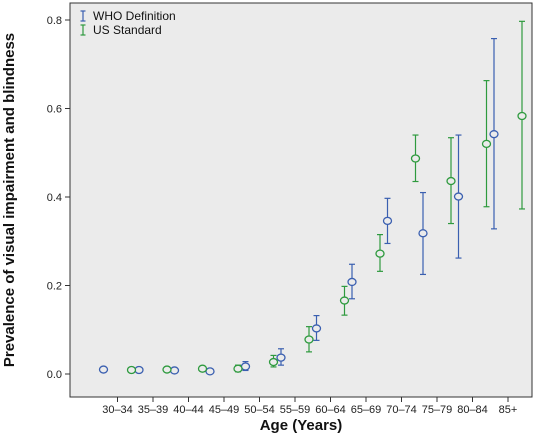 This screenshot has height=434, width=537. Describe the element at coordinates (188, 410) in the screenshot. I see `x-tick-label: 40–44` at that location.